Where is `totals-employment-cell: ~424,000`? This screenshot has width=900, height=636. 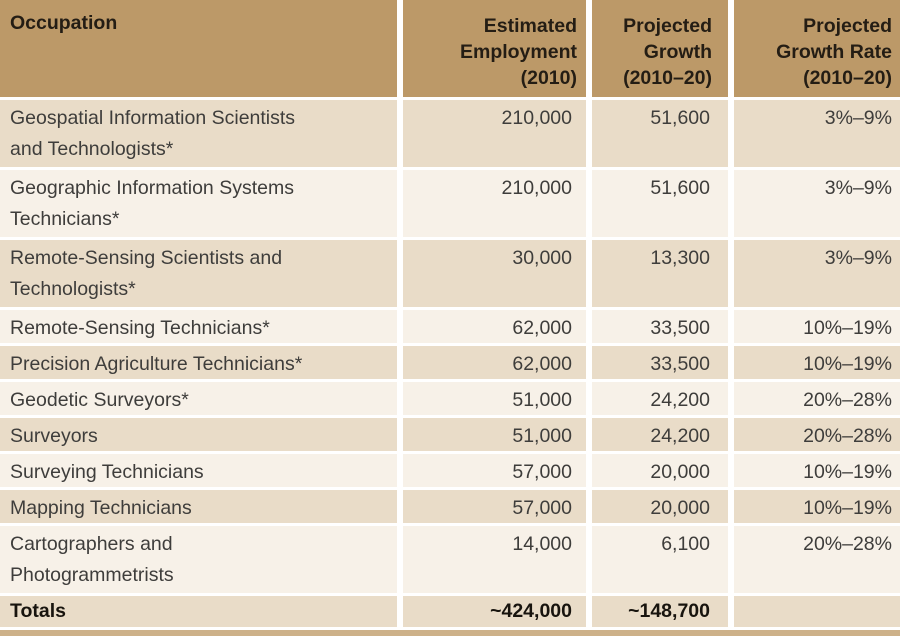
totals-employment-cell: ~424,000 is located at coordinates (494, 611).